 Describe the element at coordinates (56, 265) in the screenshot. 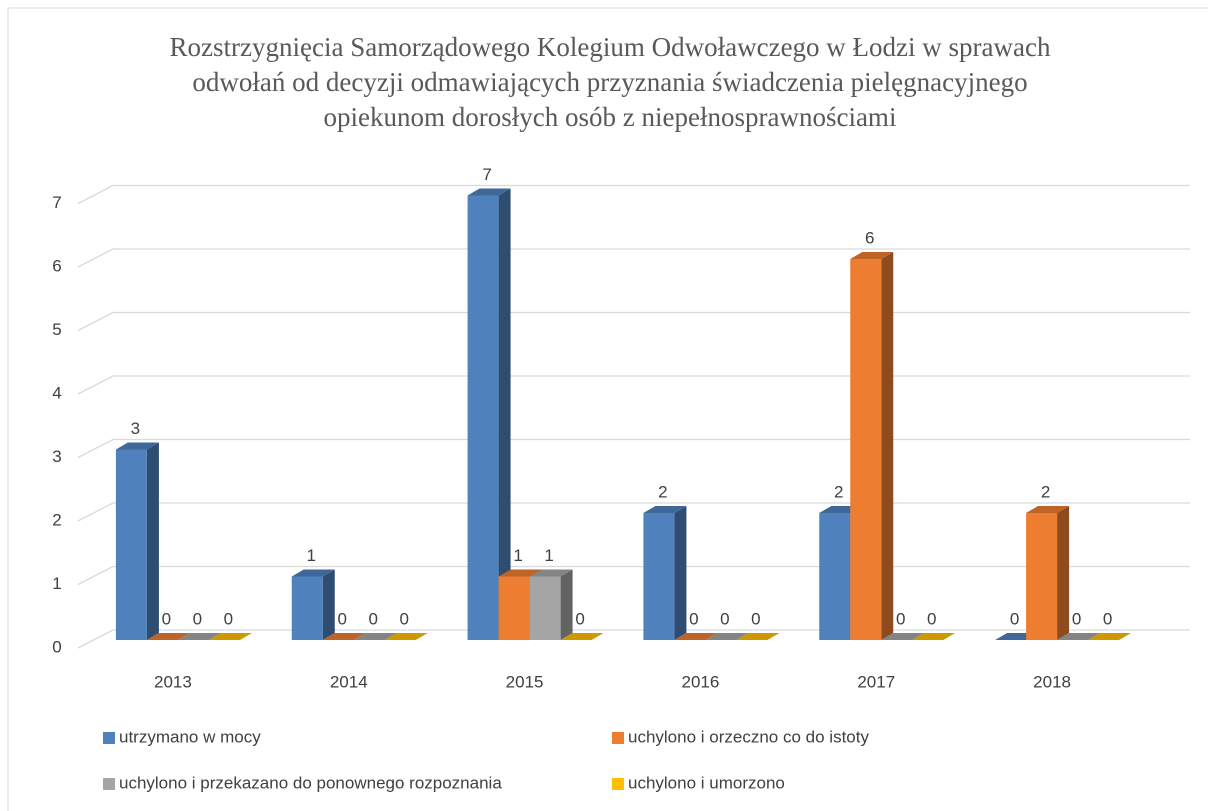

I see `y-tick-label: 6` at that location.